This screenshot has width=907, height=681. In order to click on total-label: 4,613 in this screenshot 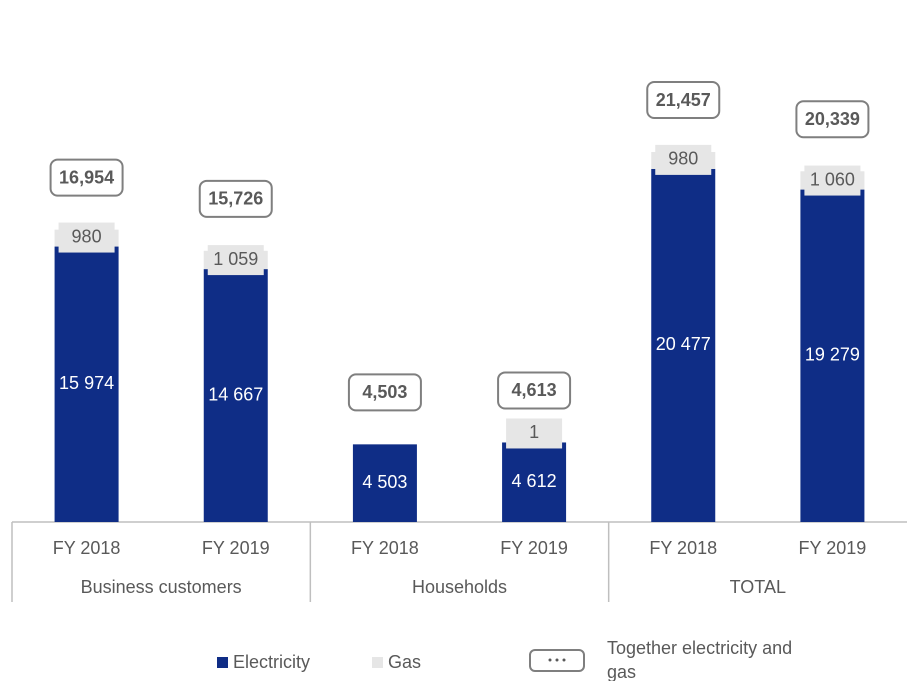, I will do `click(534, 390)`.